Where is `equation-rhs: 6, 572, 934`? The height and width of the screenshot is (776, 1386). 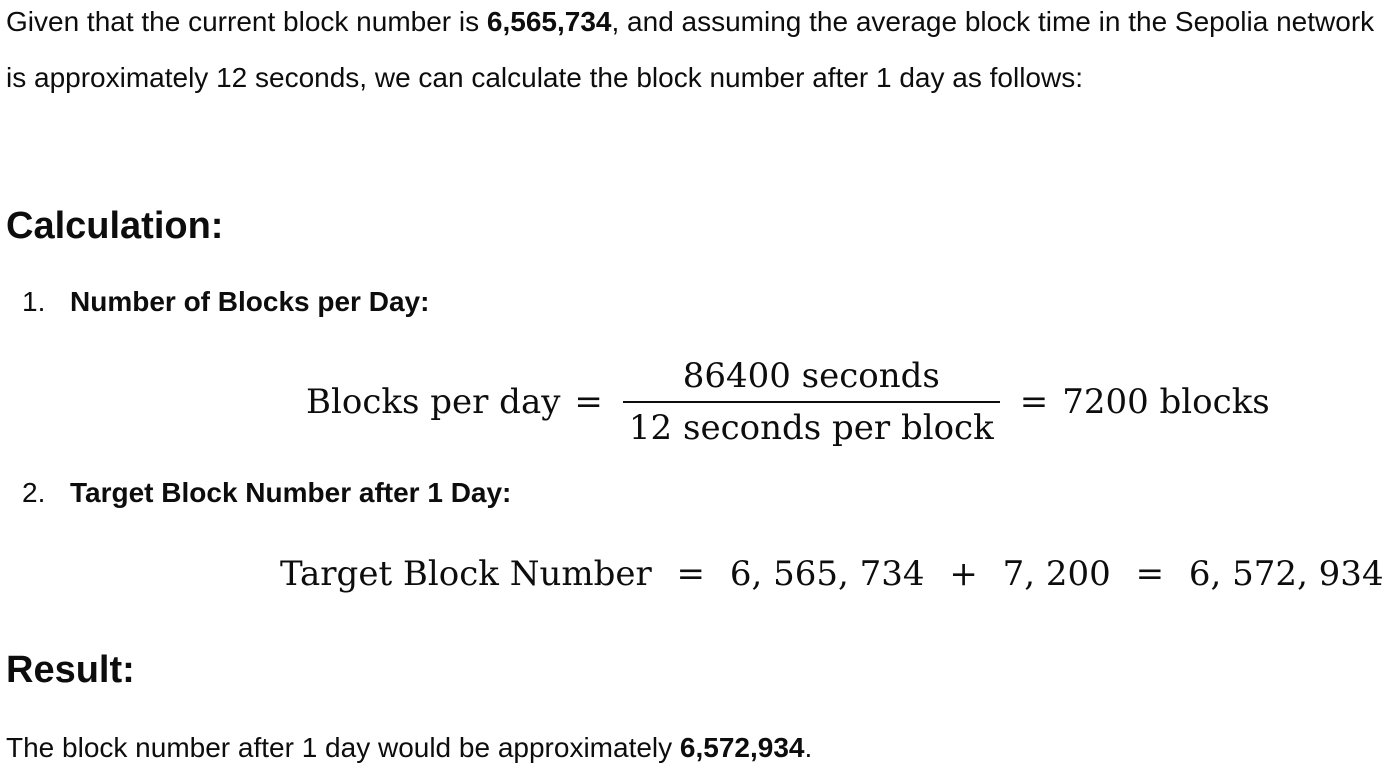
equation-rhs: 6, 572, 934 is located at coordinates (1286, 574).